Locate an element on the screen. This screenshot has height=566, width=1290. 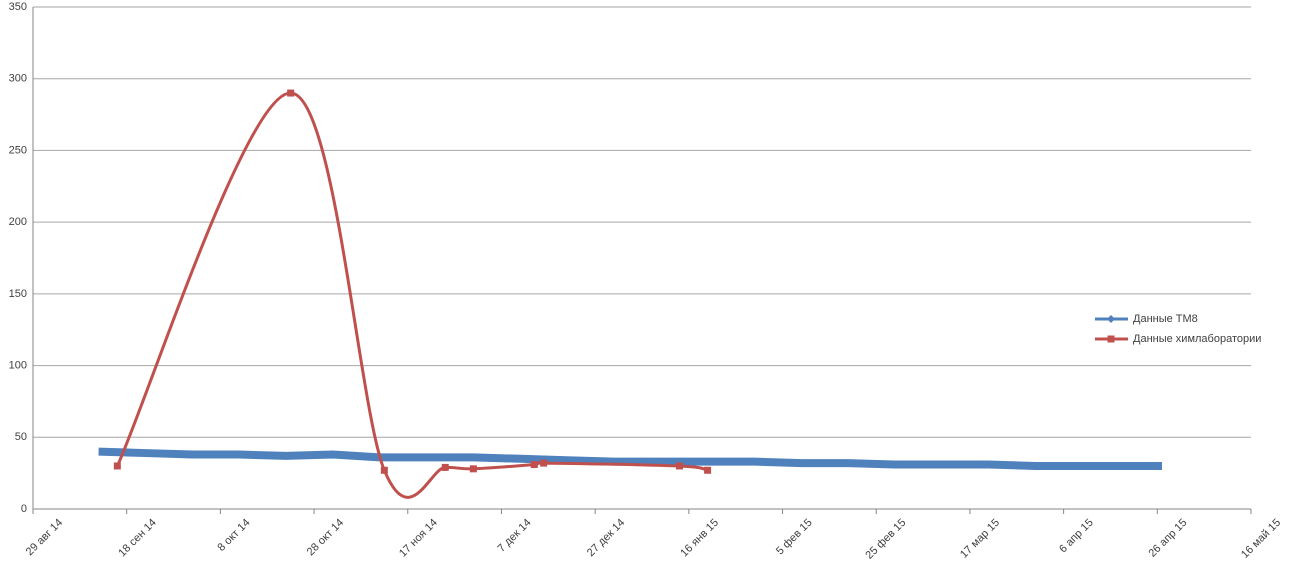
y-tick-label: 350 is located at coordinates (18, 7).